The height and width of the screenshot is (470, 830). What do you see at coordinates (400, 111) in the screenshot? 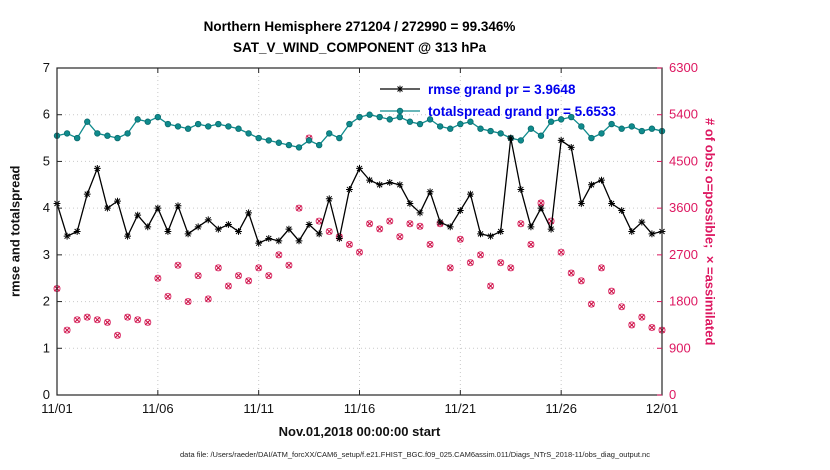
I see `totalspread-marker-icon` at bounding box center [400, 111].